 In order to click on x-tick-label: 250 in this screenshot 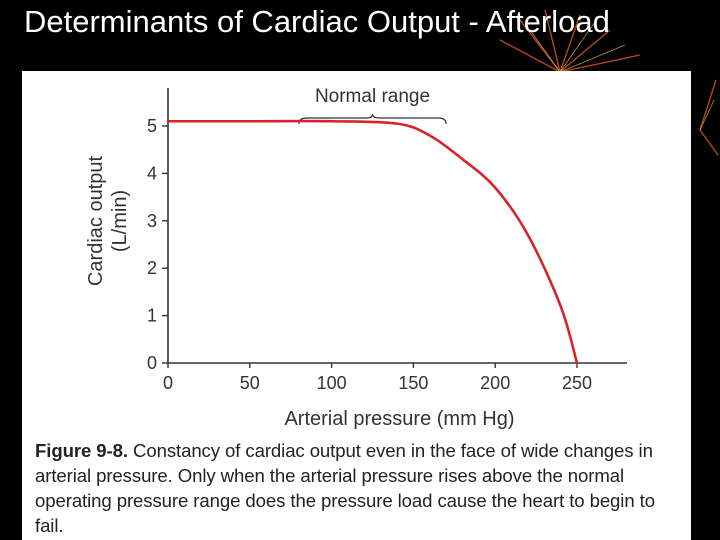, I will do `click(577, 383)`.